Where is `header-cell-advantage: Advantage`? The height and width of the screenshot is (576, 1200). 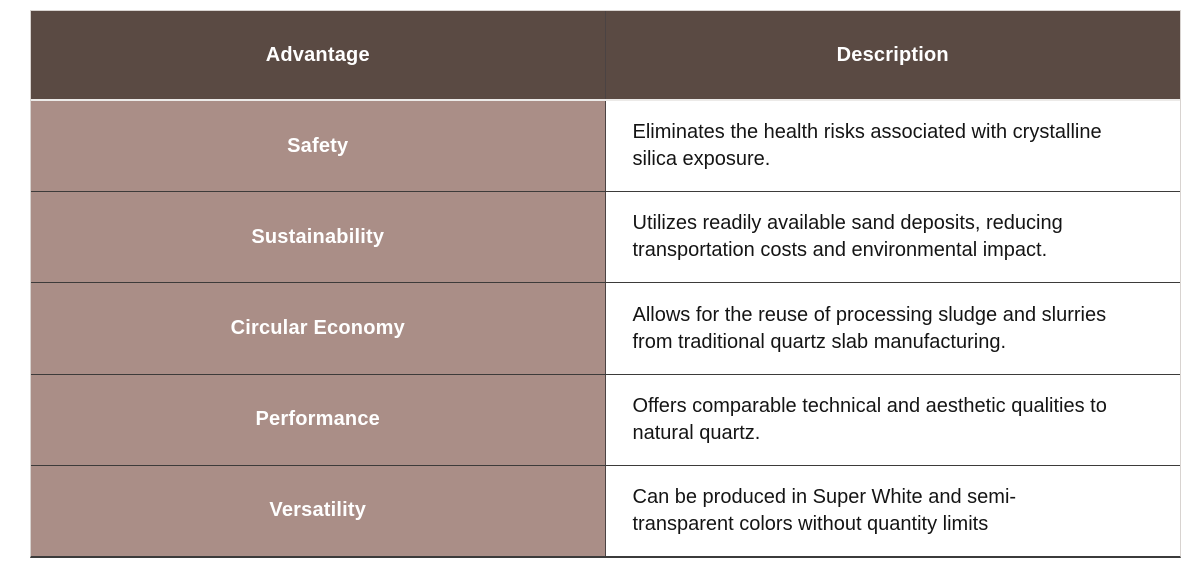 header-cell-advantage: Advantage is located at coordinates (318, 55).